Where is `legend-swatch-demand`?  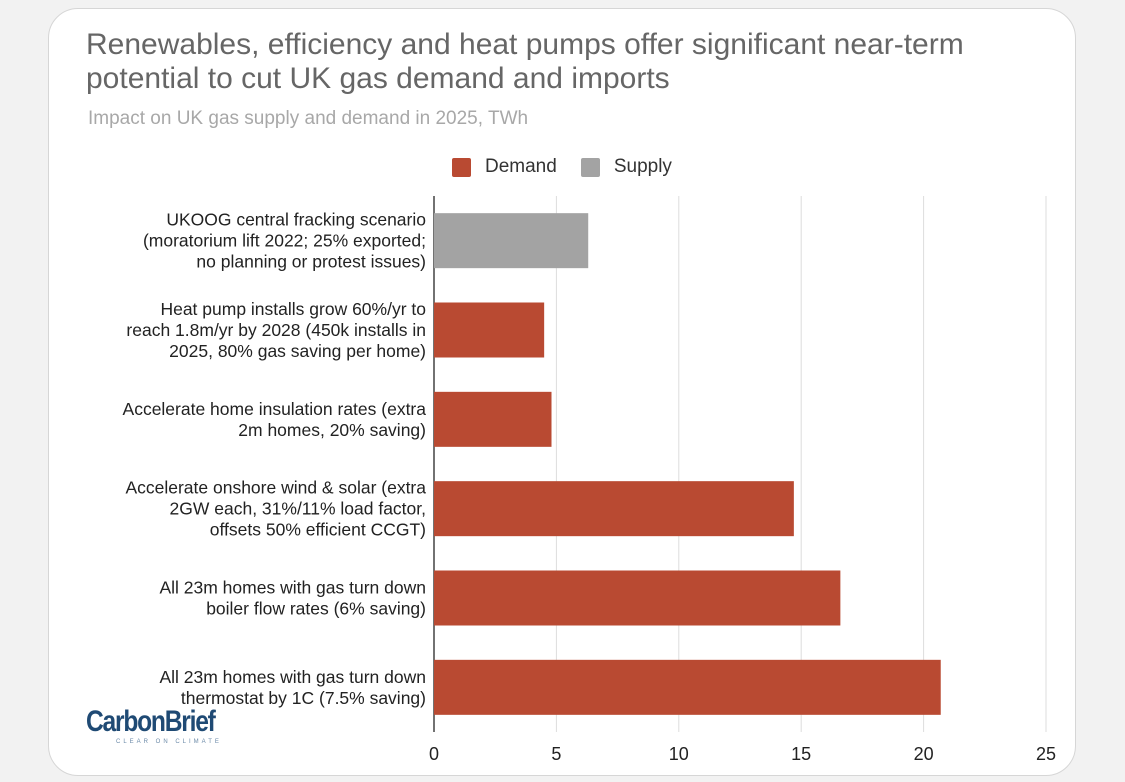
legend-swatch-demand is located at coordinates (461, 167).